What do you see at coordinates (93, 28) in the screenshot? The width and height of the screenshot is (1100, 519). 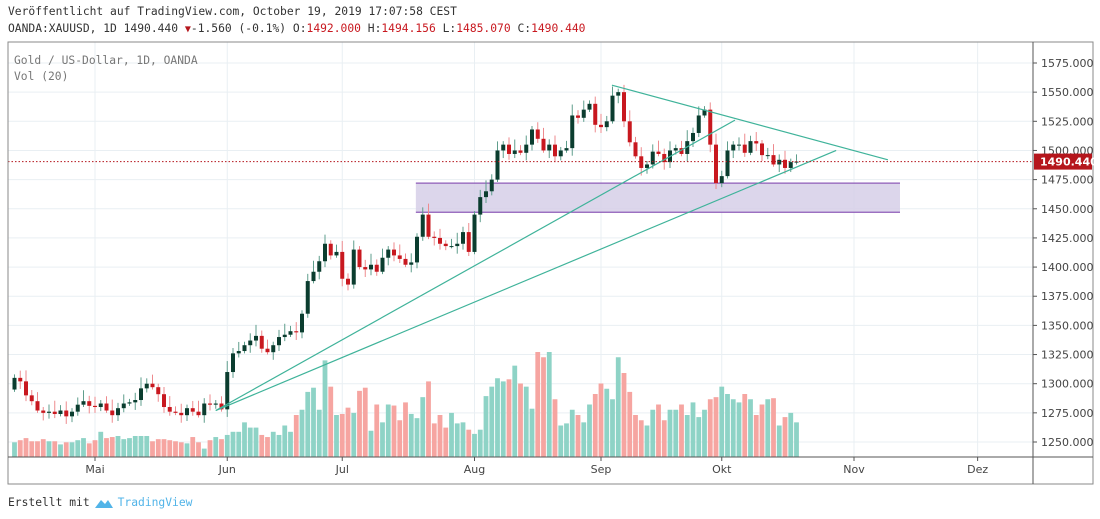 I see `symbol-price: OANDA:XAUUSD, 1D 1490.440` at bounding box center [93, 28].